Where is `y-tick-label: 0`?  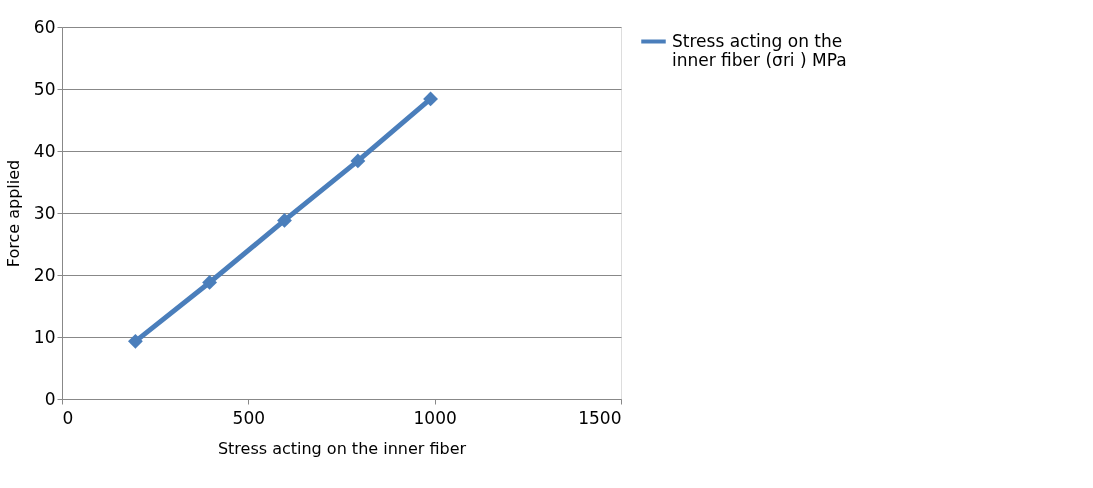 y-tick-label: 0 is located at coordinates (50, 398).